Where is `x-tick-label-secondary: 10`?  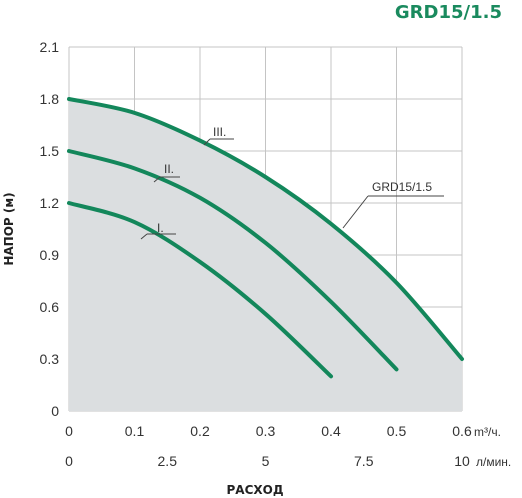
x-tick-label-secondary: 10 is located at coordinates (462, 461).